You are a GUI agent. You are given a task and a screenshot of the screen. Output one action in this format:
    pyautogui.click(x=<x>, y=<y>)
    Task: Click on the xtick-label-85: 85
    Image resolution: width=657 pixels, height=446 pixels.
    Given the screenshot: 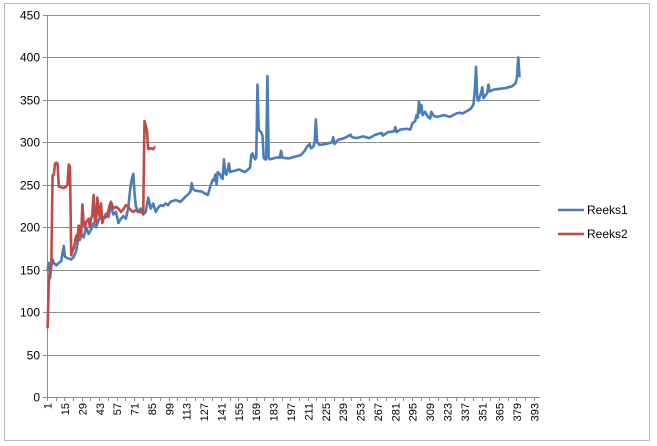 What is the action you would take?
    pyautogui.click(x=153, y=409)
    